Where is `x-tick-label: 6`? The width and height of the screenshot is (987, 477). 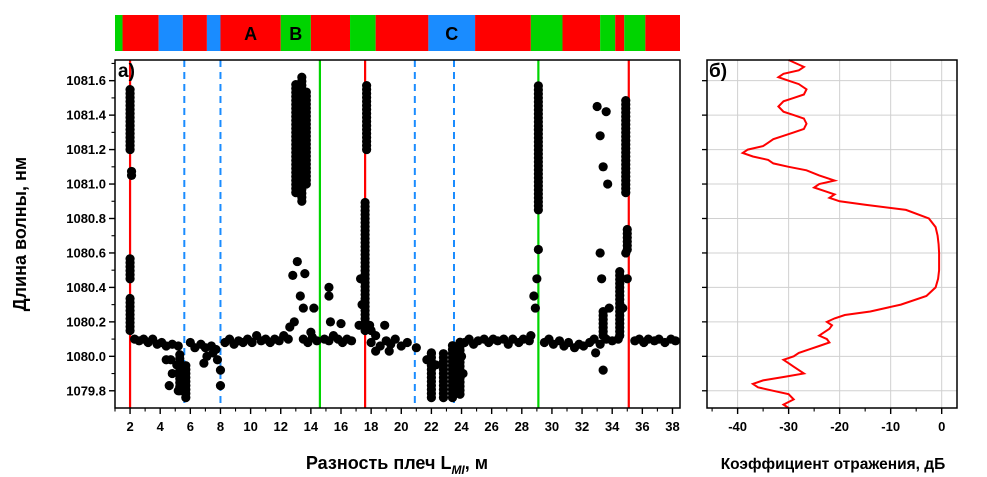
x-tick-label: 6 is located at coordinates (190, 426).